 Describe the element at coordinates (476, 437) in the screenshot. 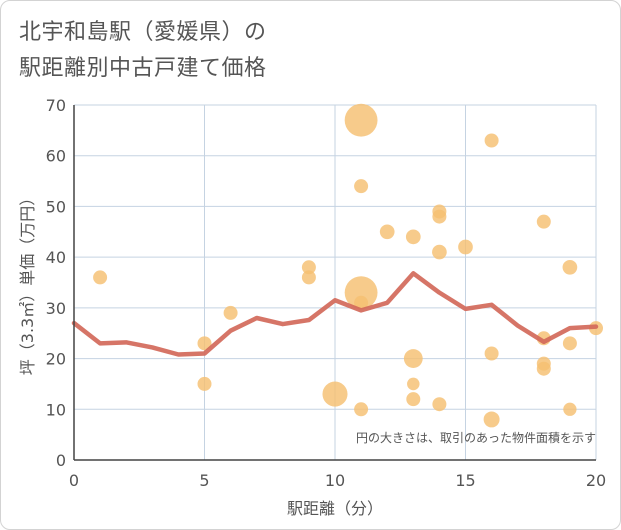

I see `bubble-size-note: 円の大きさは、取引のあった物件面積を示す` at that location.